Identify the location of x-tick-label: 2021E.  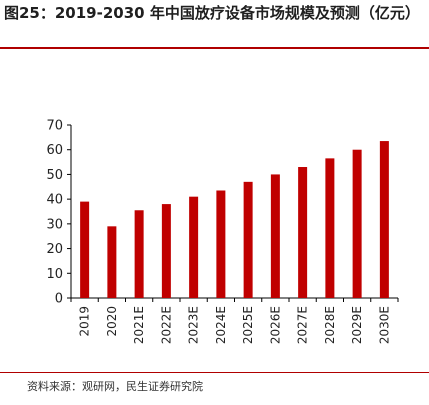
(139, 325).